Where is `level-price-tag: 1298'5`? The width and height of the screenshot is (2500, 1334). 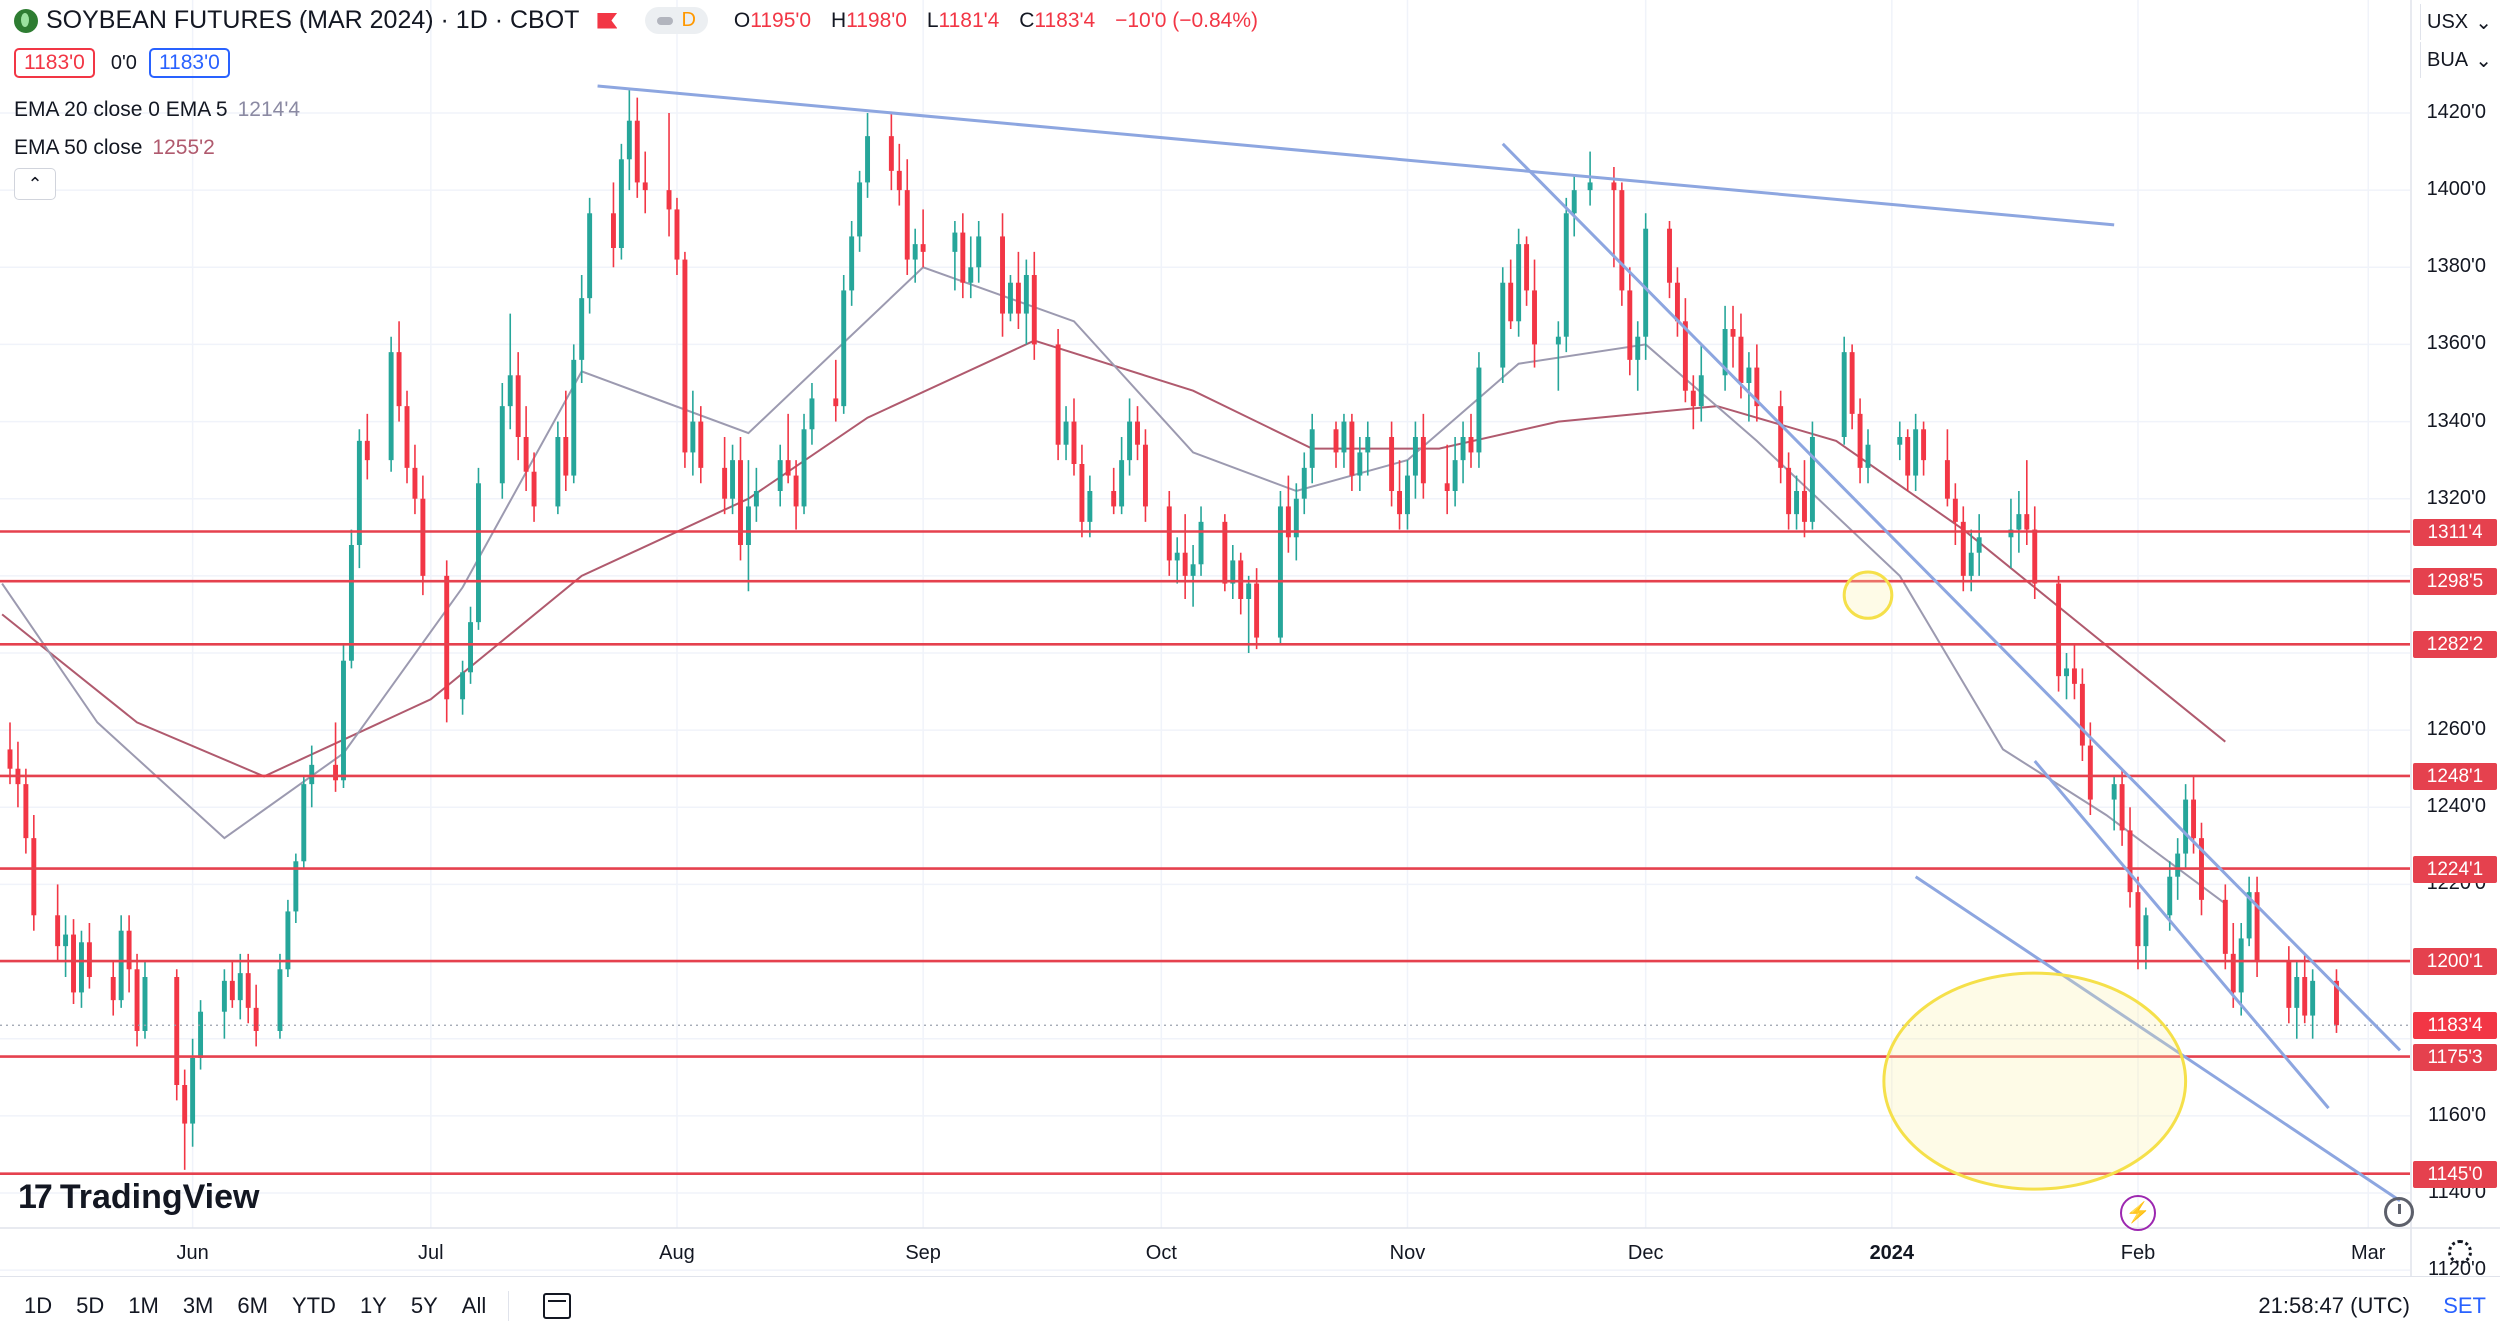 level-price-tag: 1298'5 is located at coordinates (2455, 582).